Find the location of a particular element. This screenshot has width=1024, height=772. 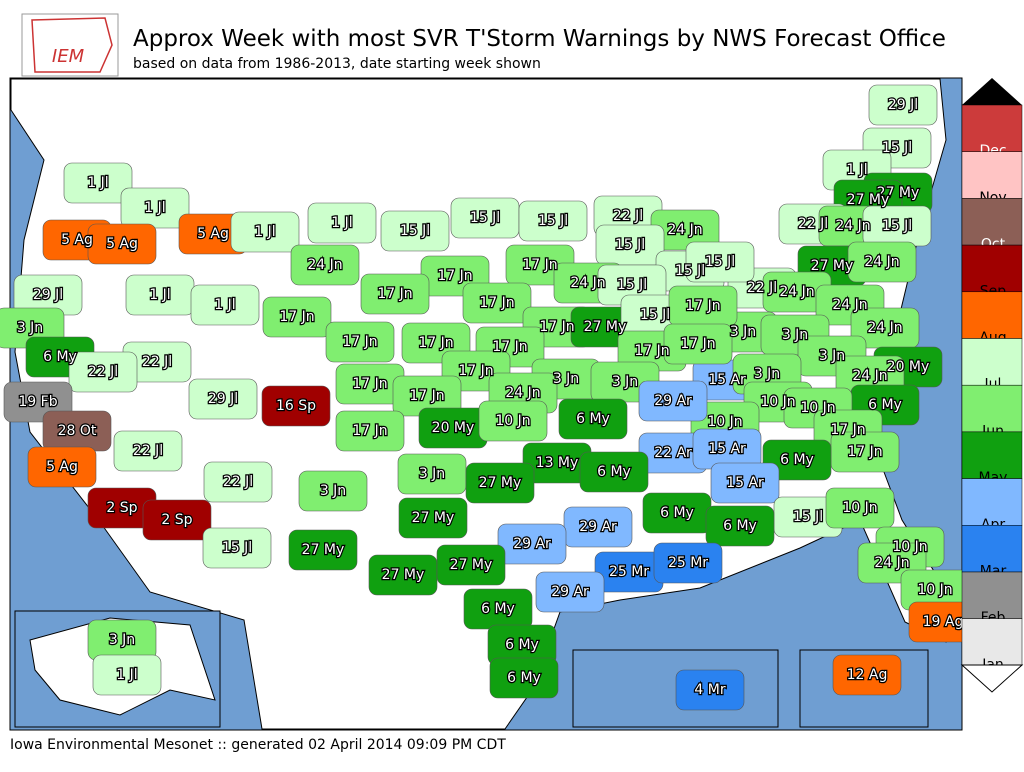

region-label: 19 Ag is located at coordinates (943, 622).